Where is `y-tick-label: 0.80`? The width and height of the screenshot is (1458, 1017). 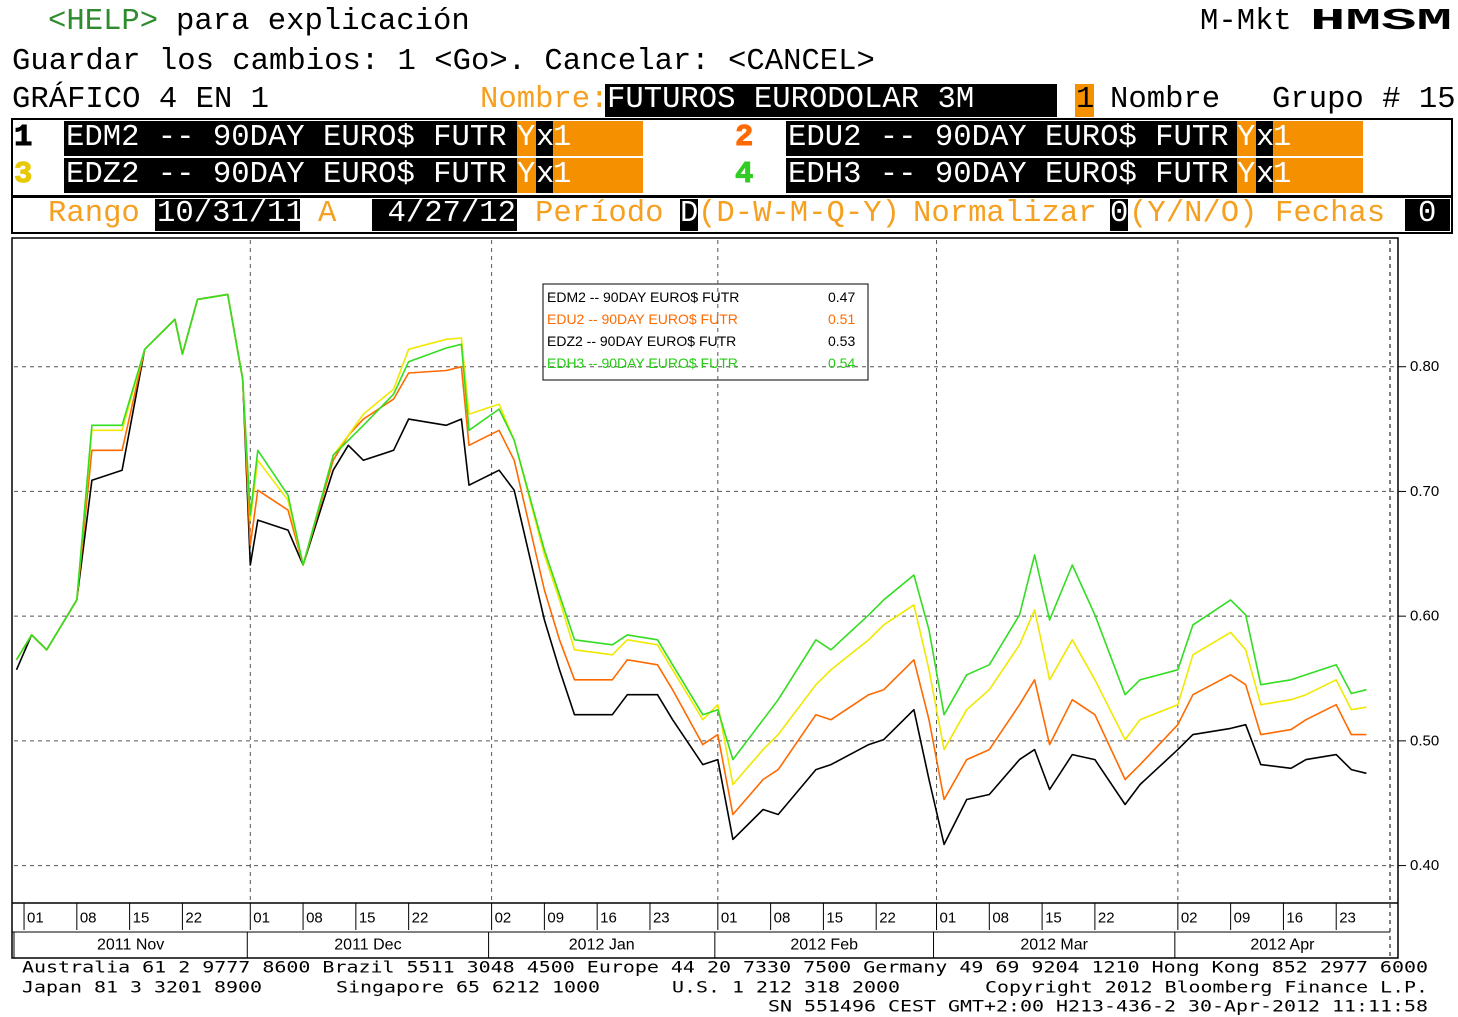
y-tick-label: 0.80 is located at coordinates (1424, 366).